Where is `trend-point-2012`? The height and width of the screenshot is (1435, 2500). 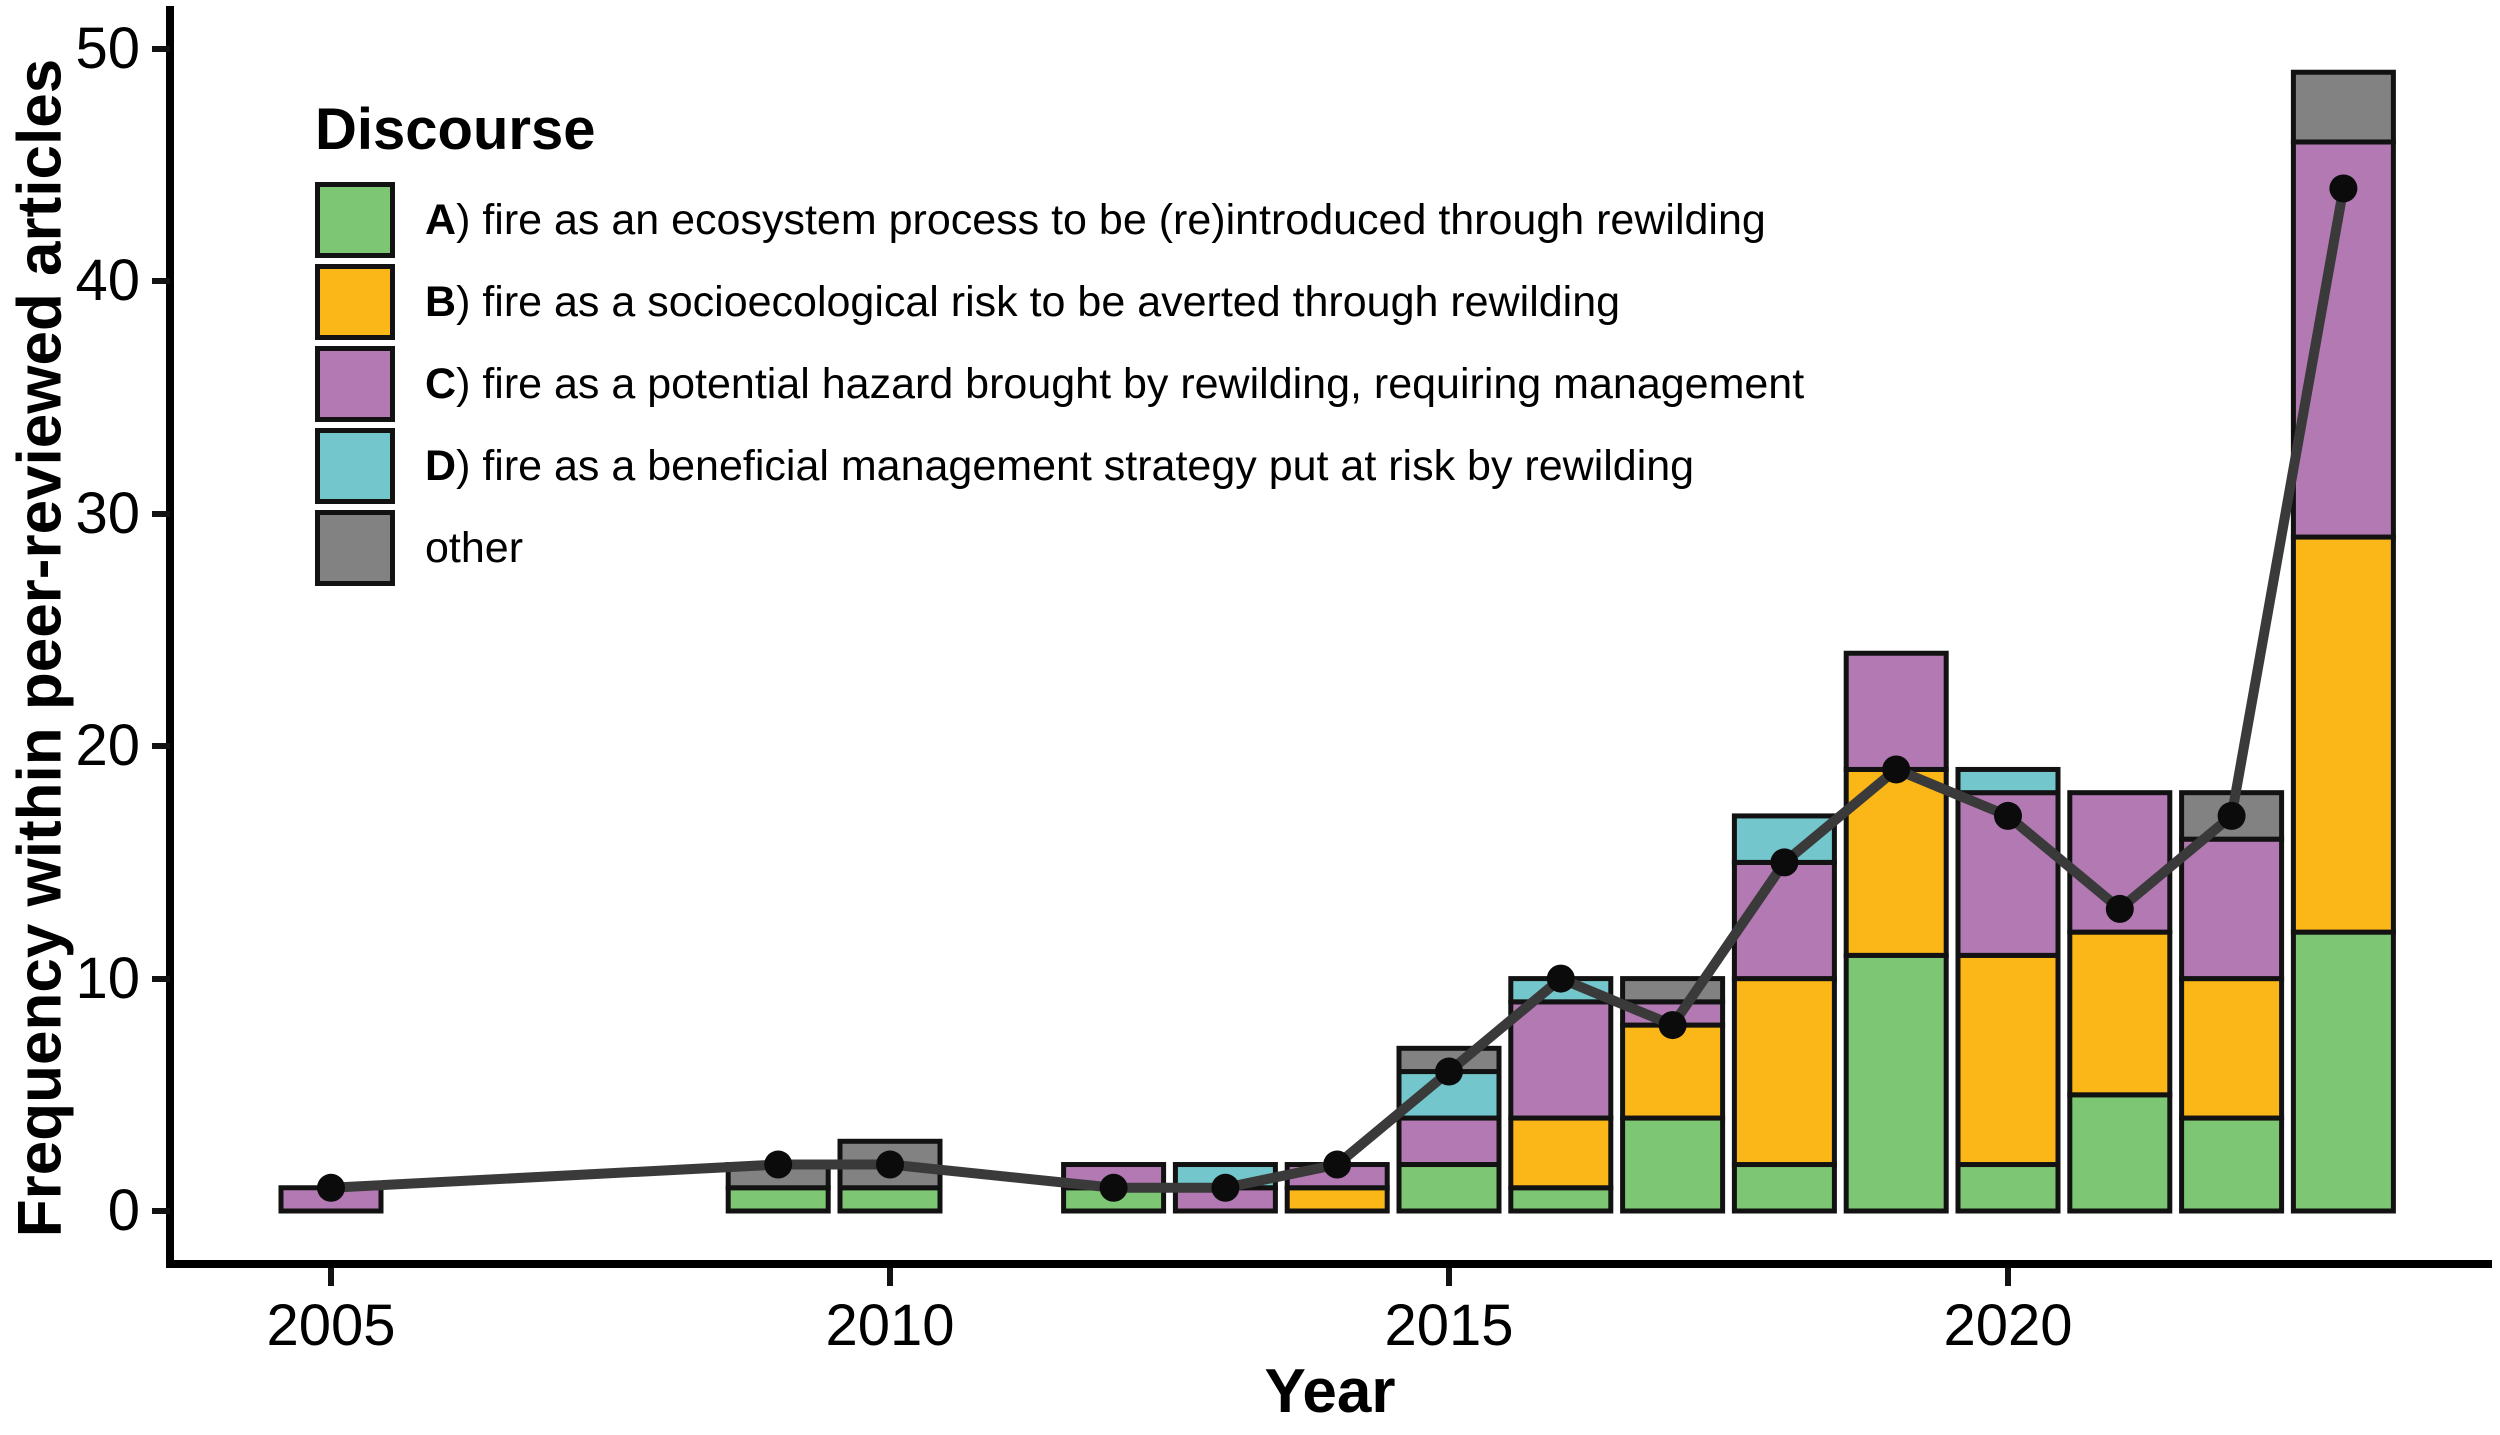 trend-point-2012 is located at coordinates (1113, 1187).